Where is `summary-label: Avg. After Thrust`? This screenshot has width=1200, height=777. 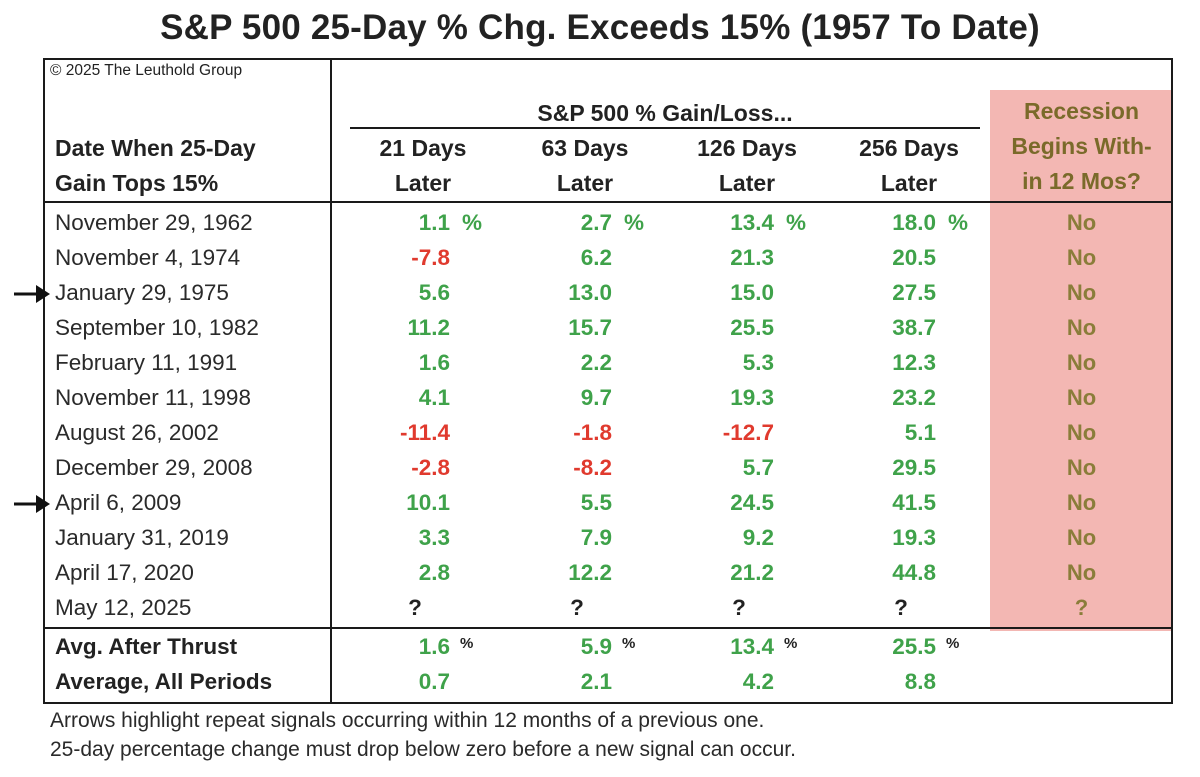
summary-label: Avg. After Thrust is located at coordinates (146, 646).